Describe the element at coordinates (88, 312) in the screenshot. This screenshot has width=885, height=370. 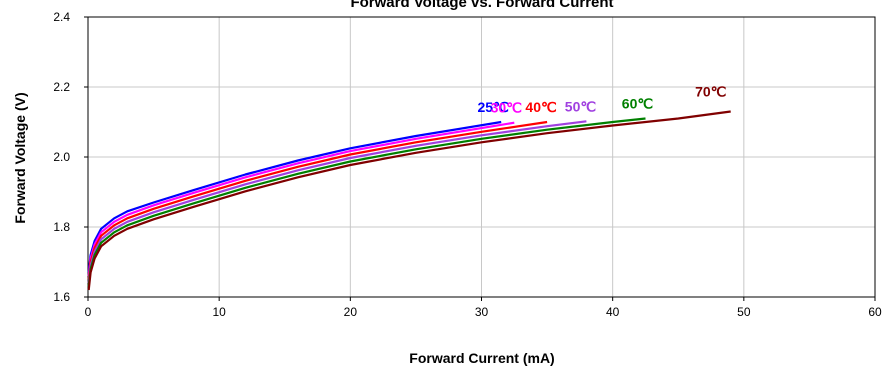
I see `x-tick-label: 0` at that location.